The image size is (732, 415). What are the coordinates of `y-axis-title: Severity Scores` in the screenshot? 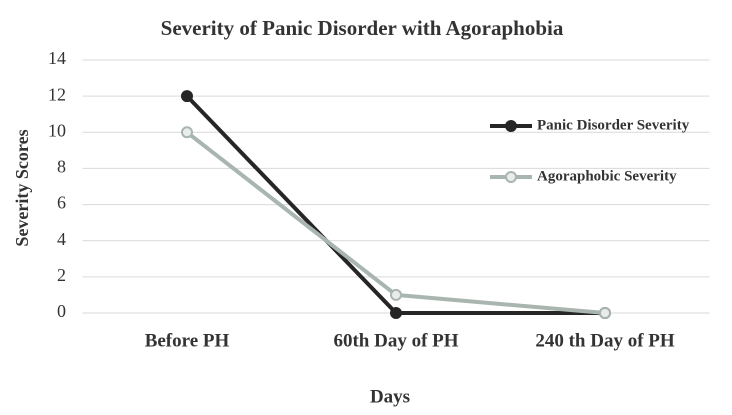 It's located at (22, 187).